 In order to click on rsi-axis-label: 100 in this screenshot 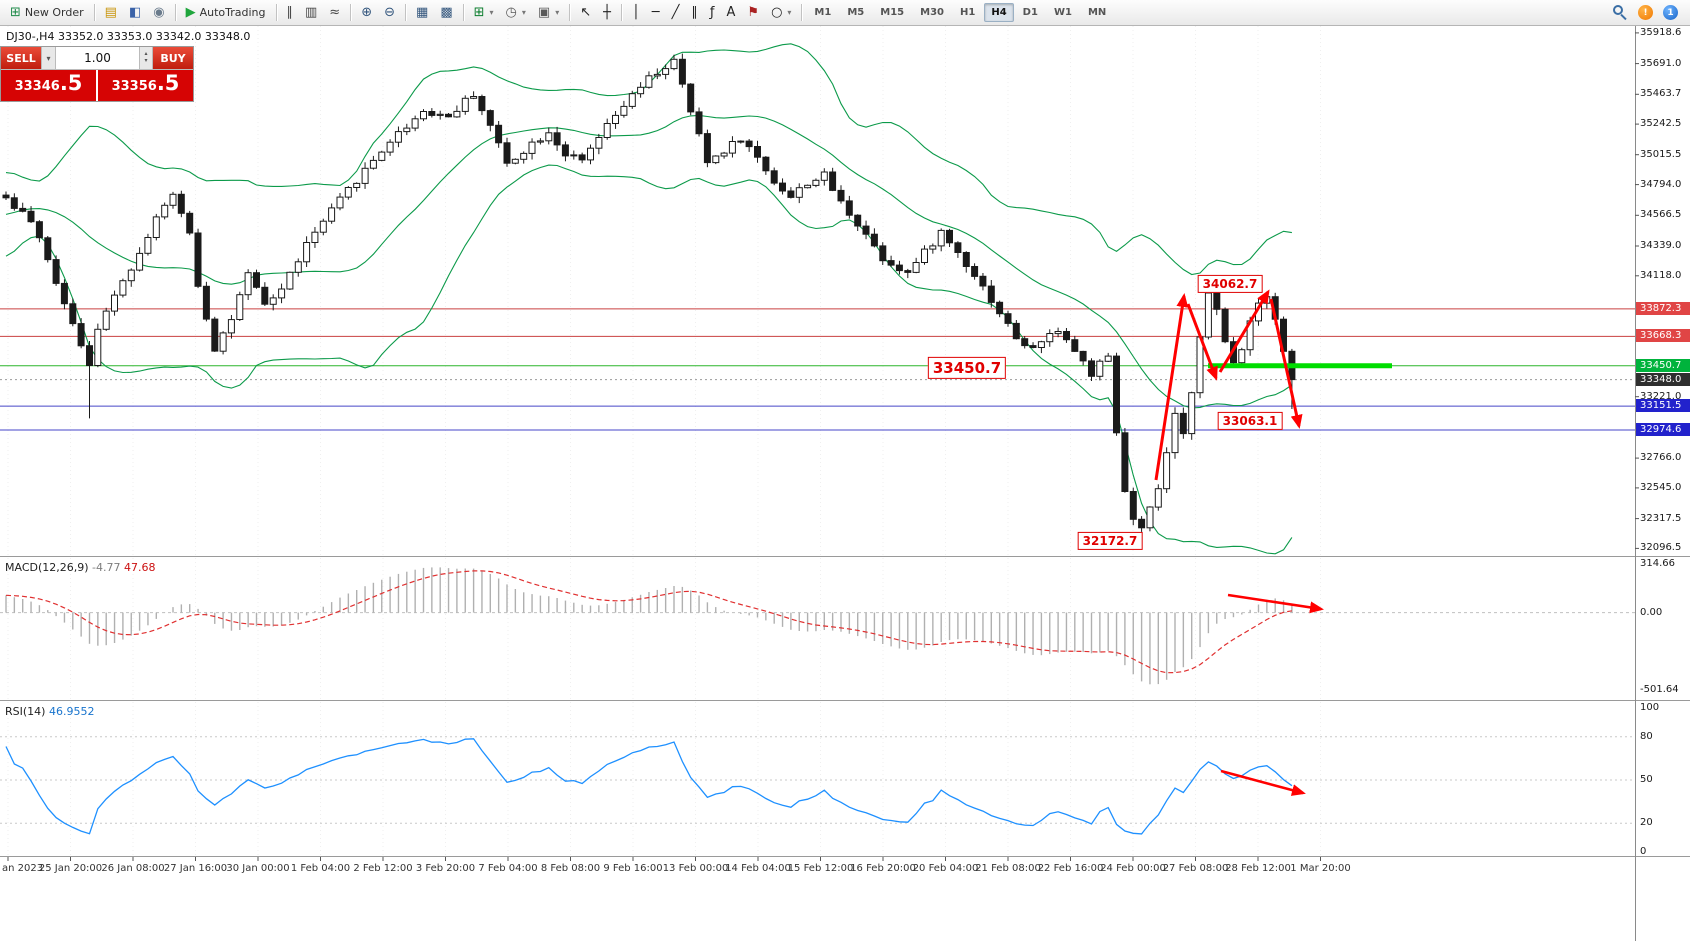, I will do `click(1650, 707)`.